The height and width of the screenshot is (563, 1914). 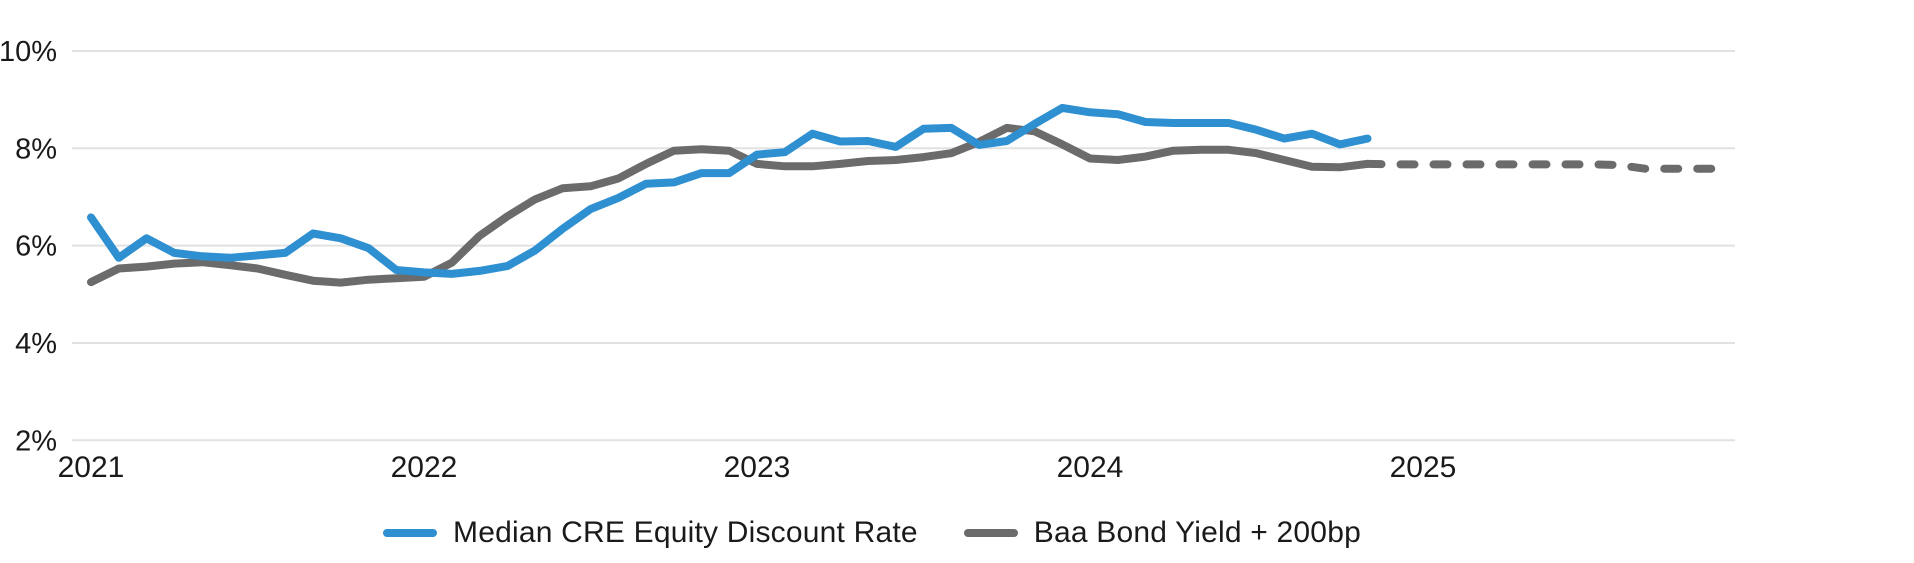 I want to click on y-tick-label: 4%, so click(x=36, y=344).